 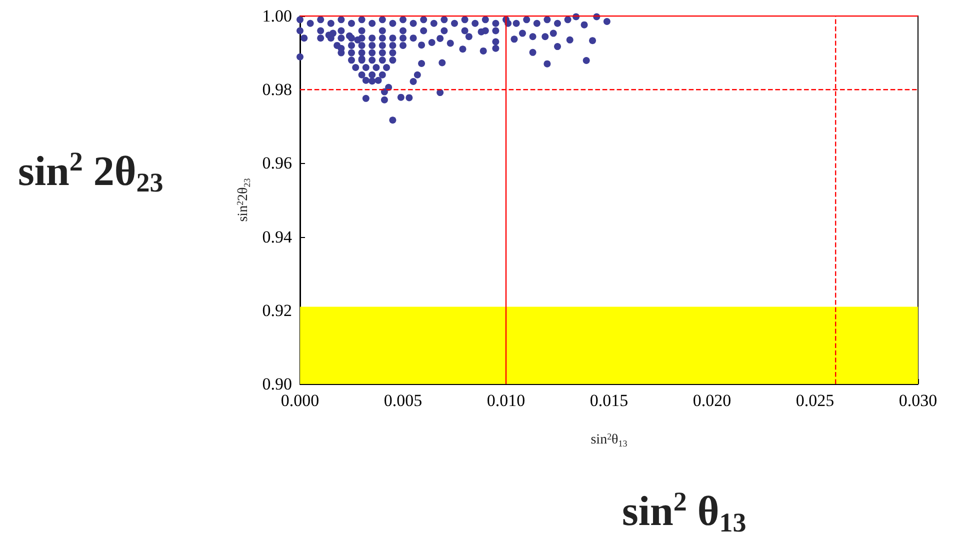 What do you see at coordinates (609, 400) in the screenshot?
I see `x-tick-label: 0.015` at bounding box center [609, 400].